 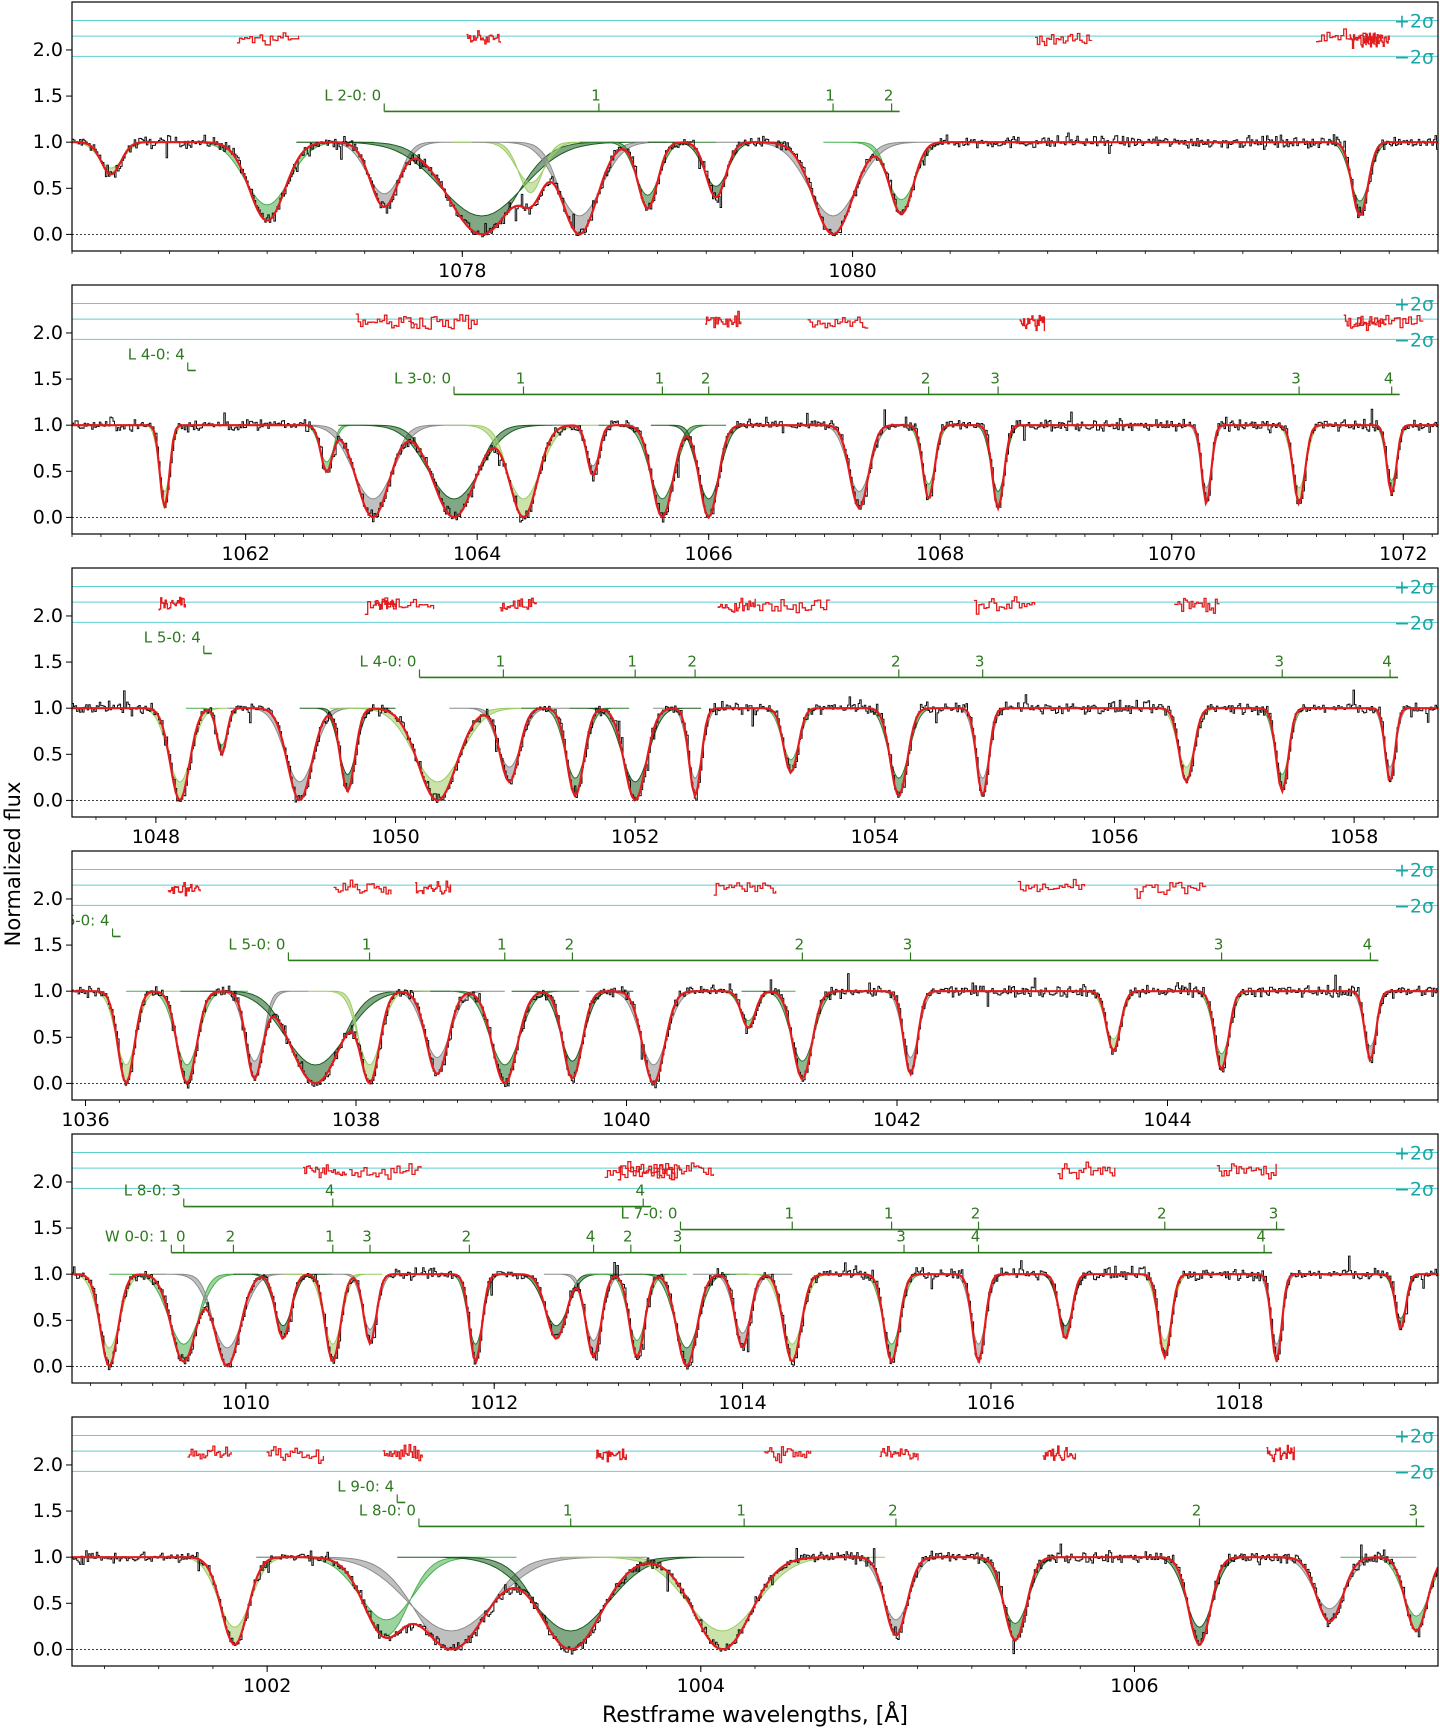 I want to click on x-tick-label: 1004, so click(x=701, y=1686).